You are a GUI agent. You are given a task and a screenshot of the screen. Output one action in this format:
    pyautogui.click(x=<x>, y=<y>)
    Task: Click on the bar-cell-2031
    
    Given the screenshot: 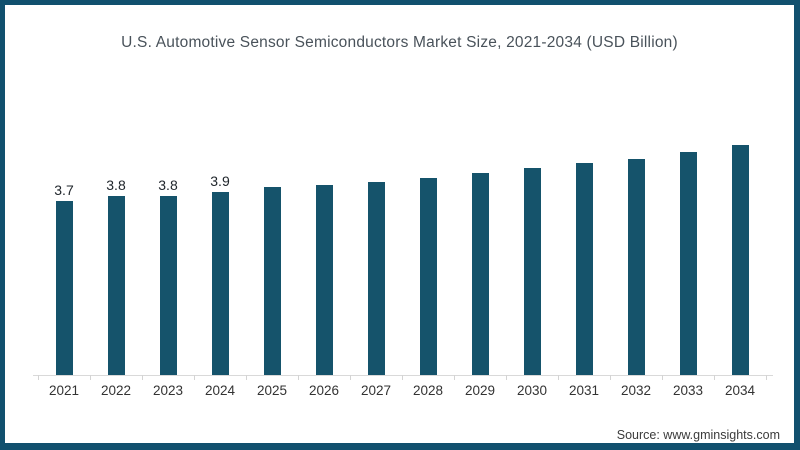 What is the action you would take?
    pyautogui.click(x=584, y=250)
    